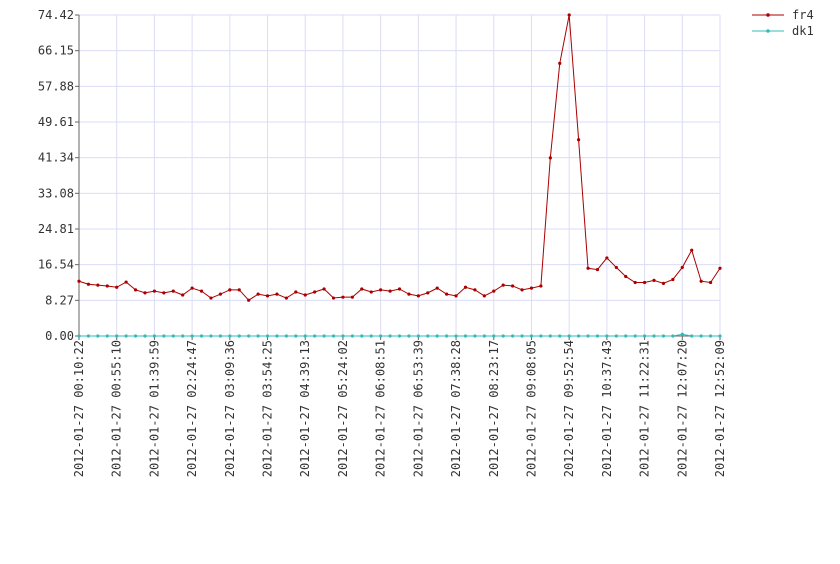 The image size is (840, 564). I want to click on x-tick-label: 2012-01-27 06:53:39, so click(418, 408).